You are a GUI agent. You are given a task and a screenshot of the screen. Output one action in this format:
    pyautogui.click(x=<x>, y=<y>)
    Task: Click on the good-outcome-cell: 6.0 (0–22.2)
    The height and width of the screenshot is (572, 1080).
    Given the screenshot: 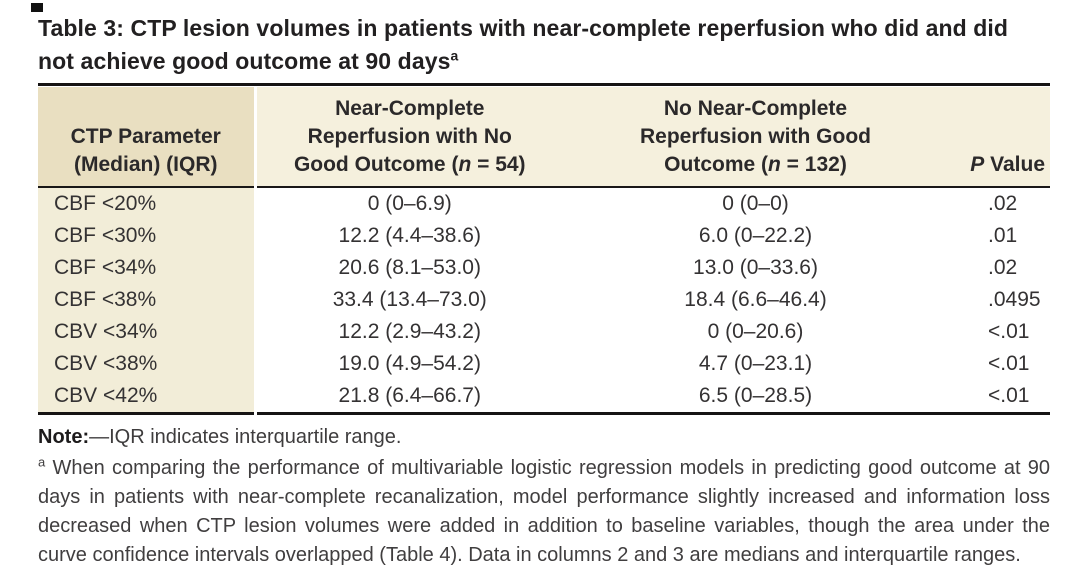 What is the action you would take?
    pyautogui.click(x=755, y=235)
    